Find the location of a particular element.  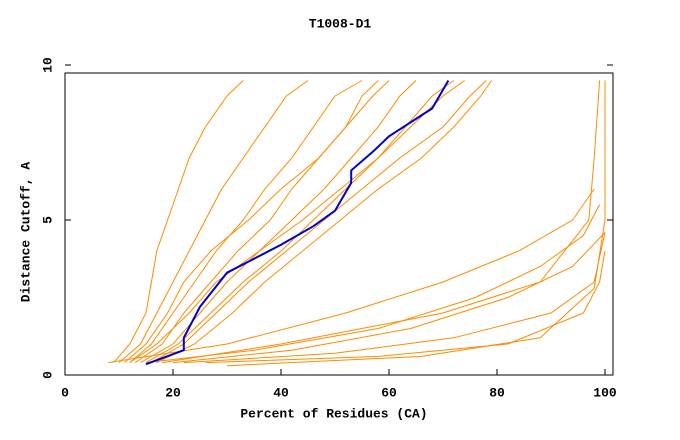

x-tick-label: 20 is located at coordinates (173, 392).